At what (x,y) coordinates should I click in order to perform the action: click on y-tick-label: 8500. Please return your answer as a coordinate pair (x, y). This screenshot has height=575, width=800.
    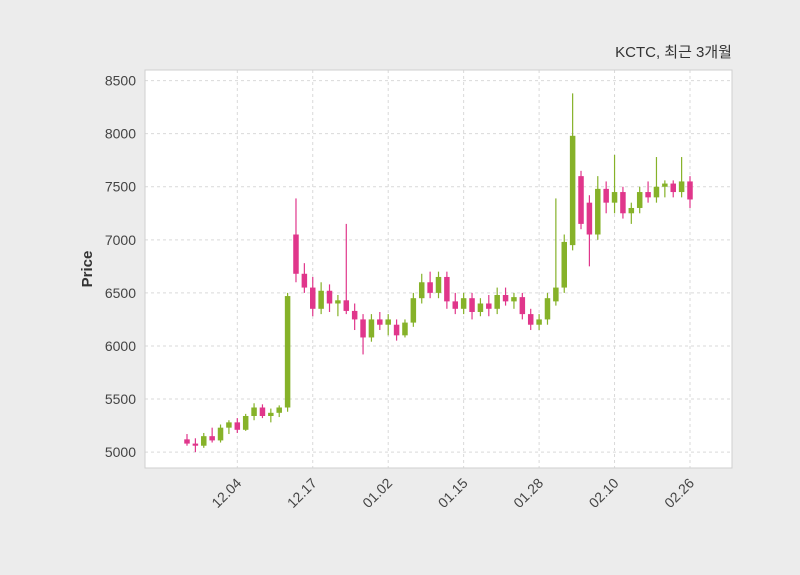
    Looking at the image, I should click on (120, 81).